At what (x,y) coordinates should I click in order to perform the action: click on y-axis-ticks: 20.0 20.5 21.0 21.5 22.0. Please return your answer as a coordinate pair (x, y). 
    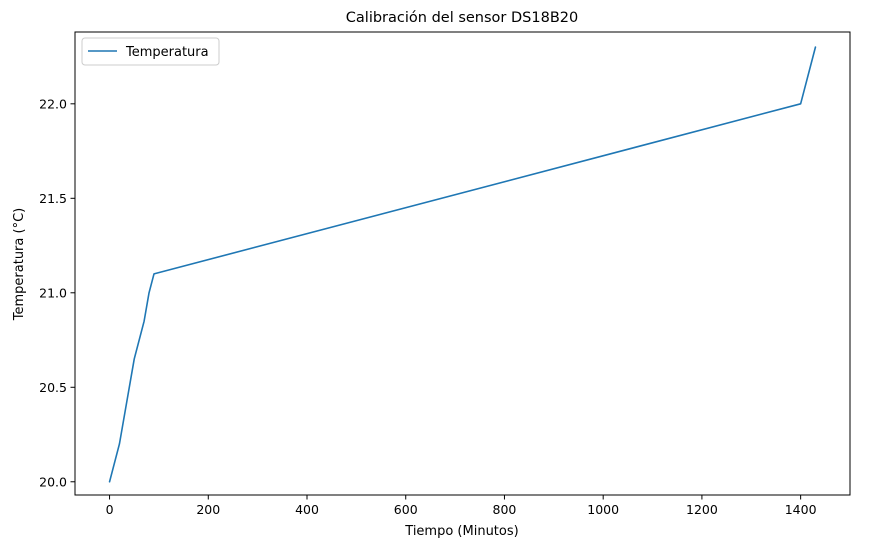
    Looking at the image, I should click on (57, 292).